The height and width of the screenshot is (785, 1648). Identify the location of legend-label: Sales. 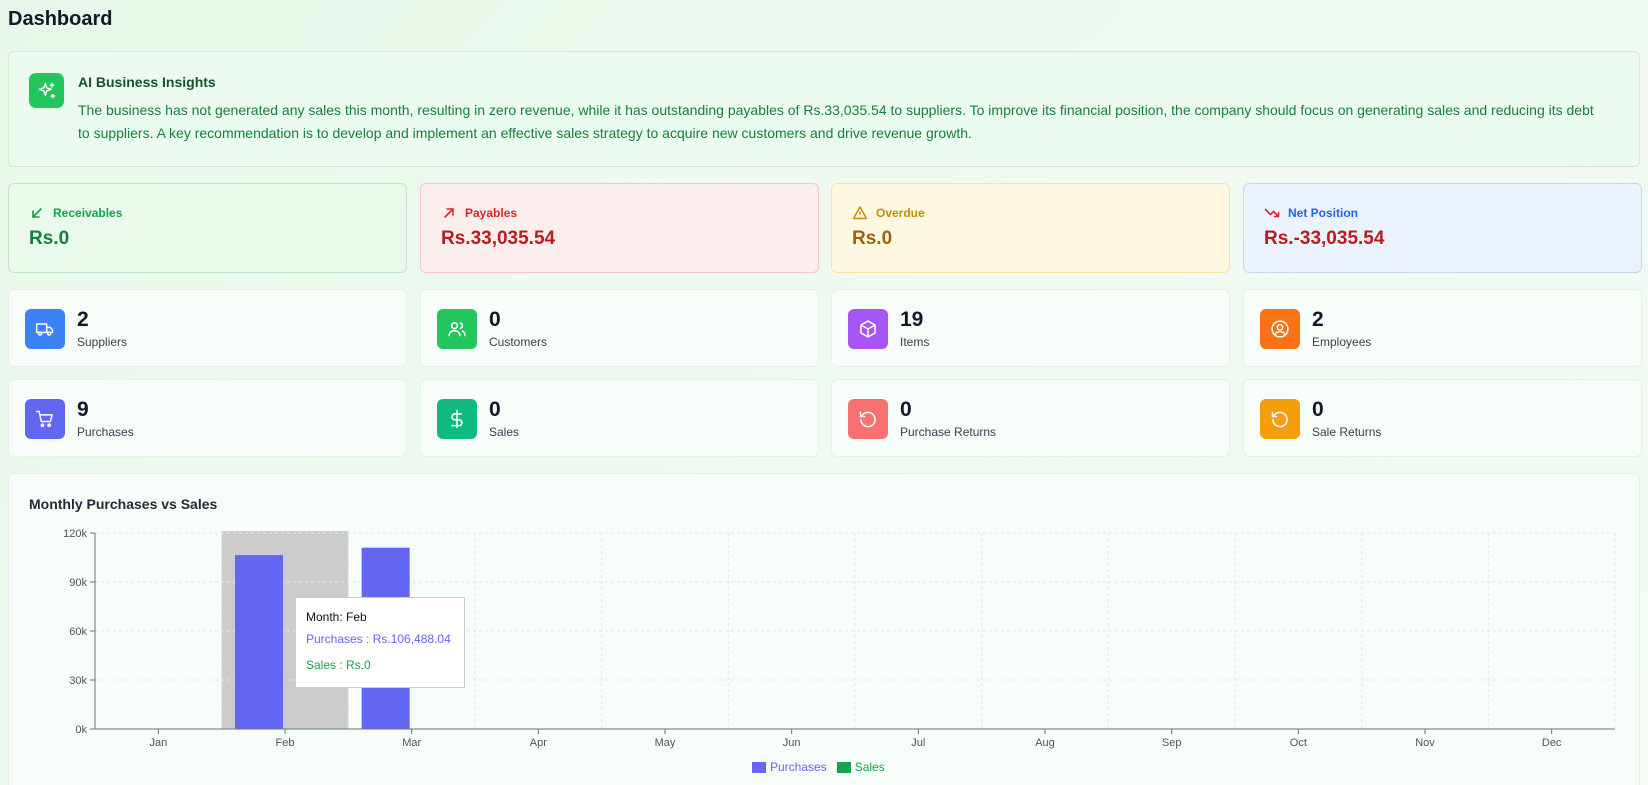
(869, 767).